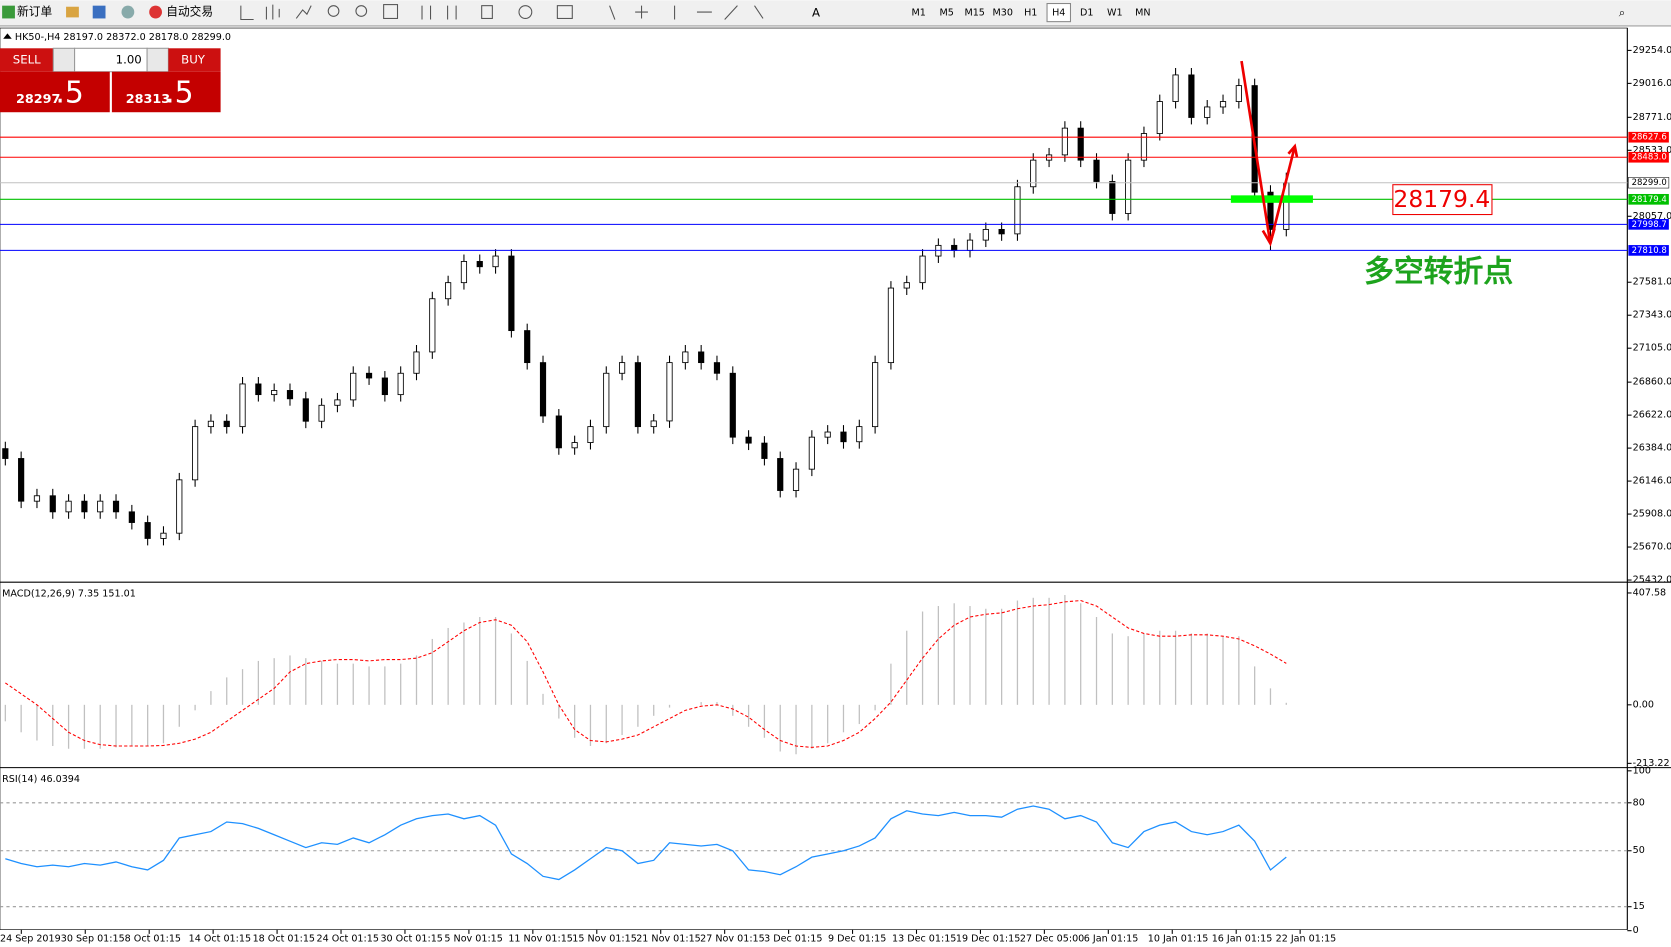  I want to click on annotation-price: 28179.4, so click(1441, 199).